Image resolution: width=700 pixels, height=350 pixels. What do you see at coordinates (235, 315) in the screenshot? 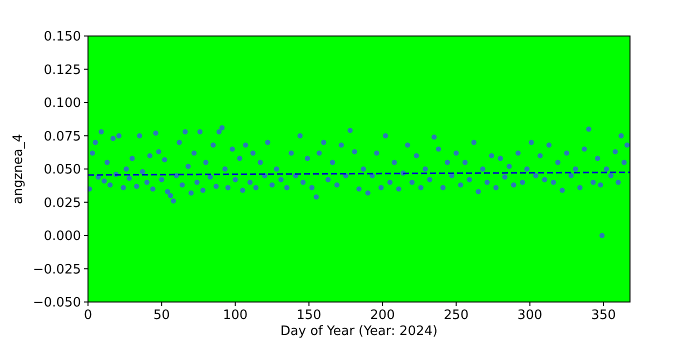
I see `x-tick-label: 100` at bounding box center [235, 315].